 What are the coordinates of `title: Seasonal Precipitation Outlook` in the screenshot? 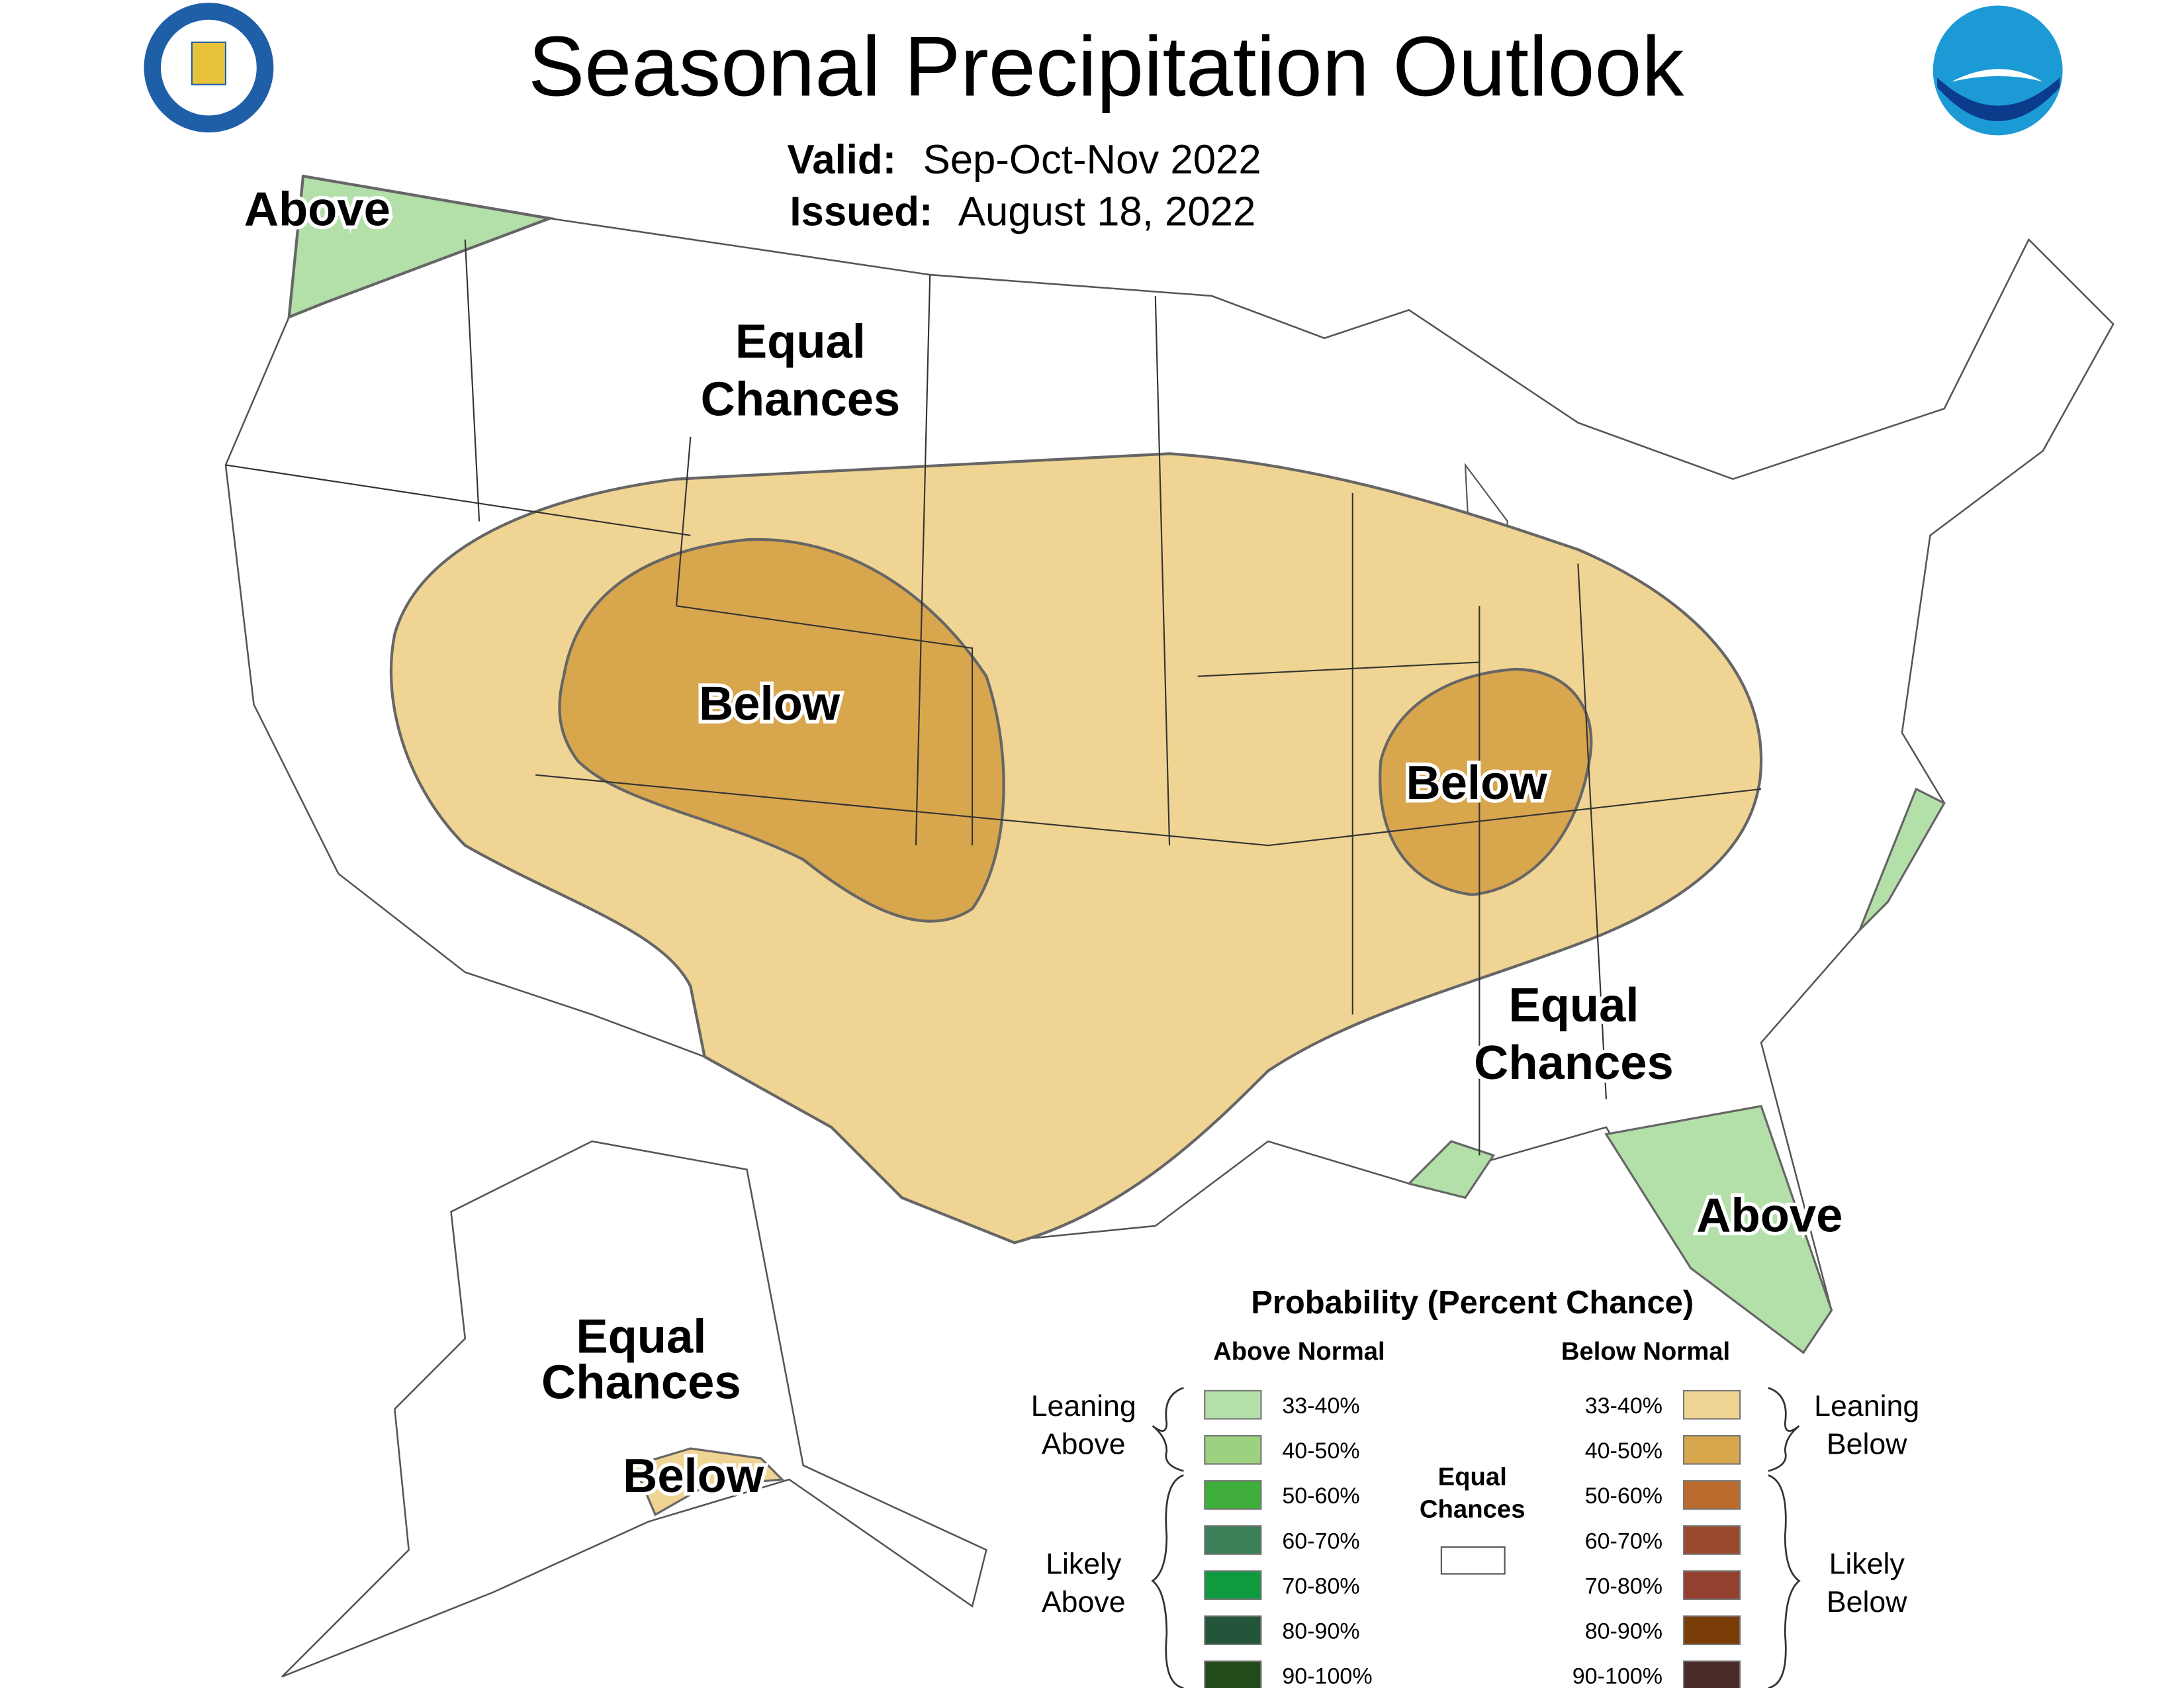 It's located at (1106, 67).